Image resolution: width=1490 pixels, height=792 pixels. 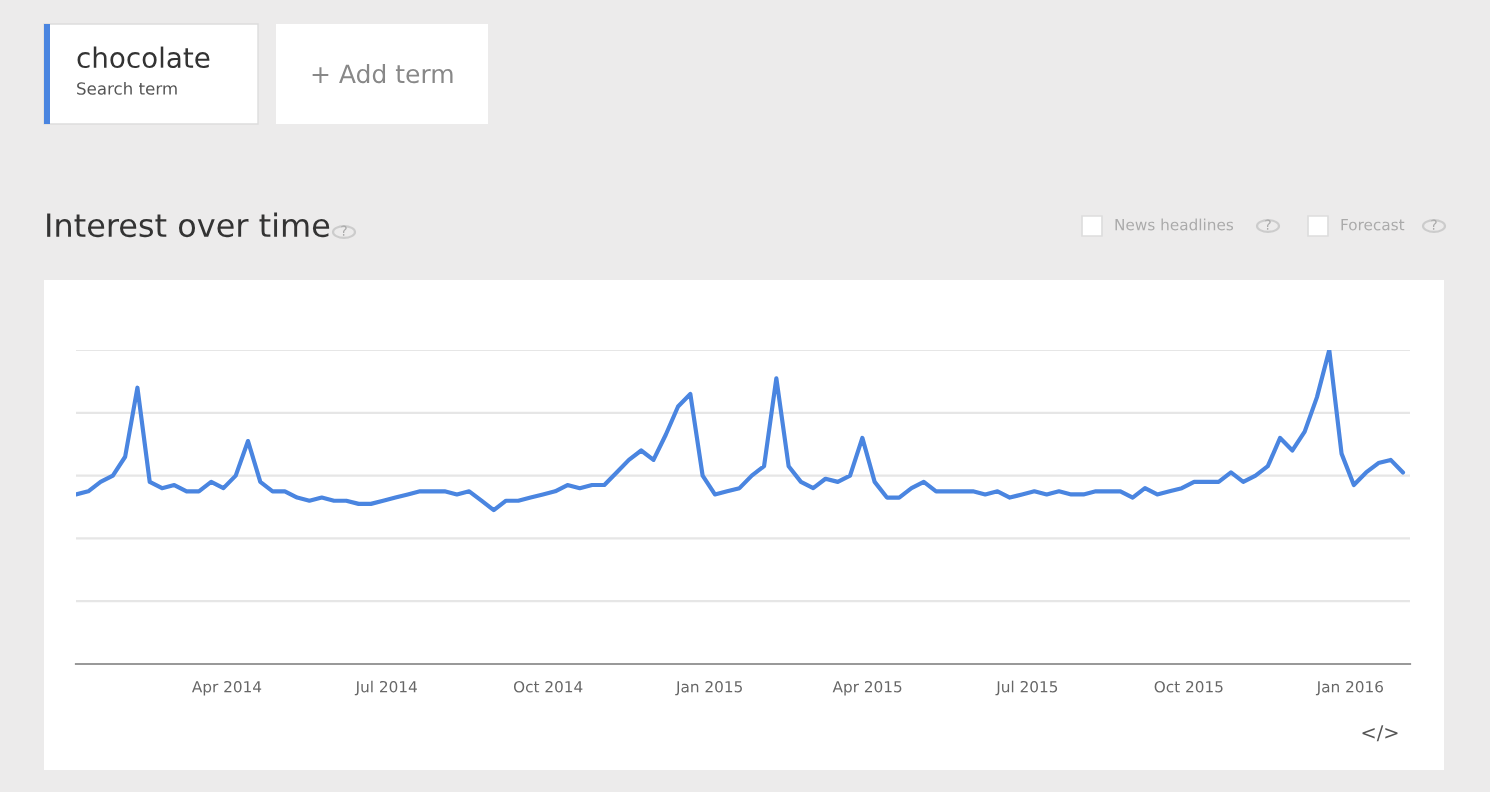 What do you see at coordinates (127, 88) in the screenshot?
I see `text: Search term` at bounding box center [127, 88].